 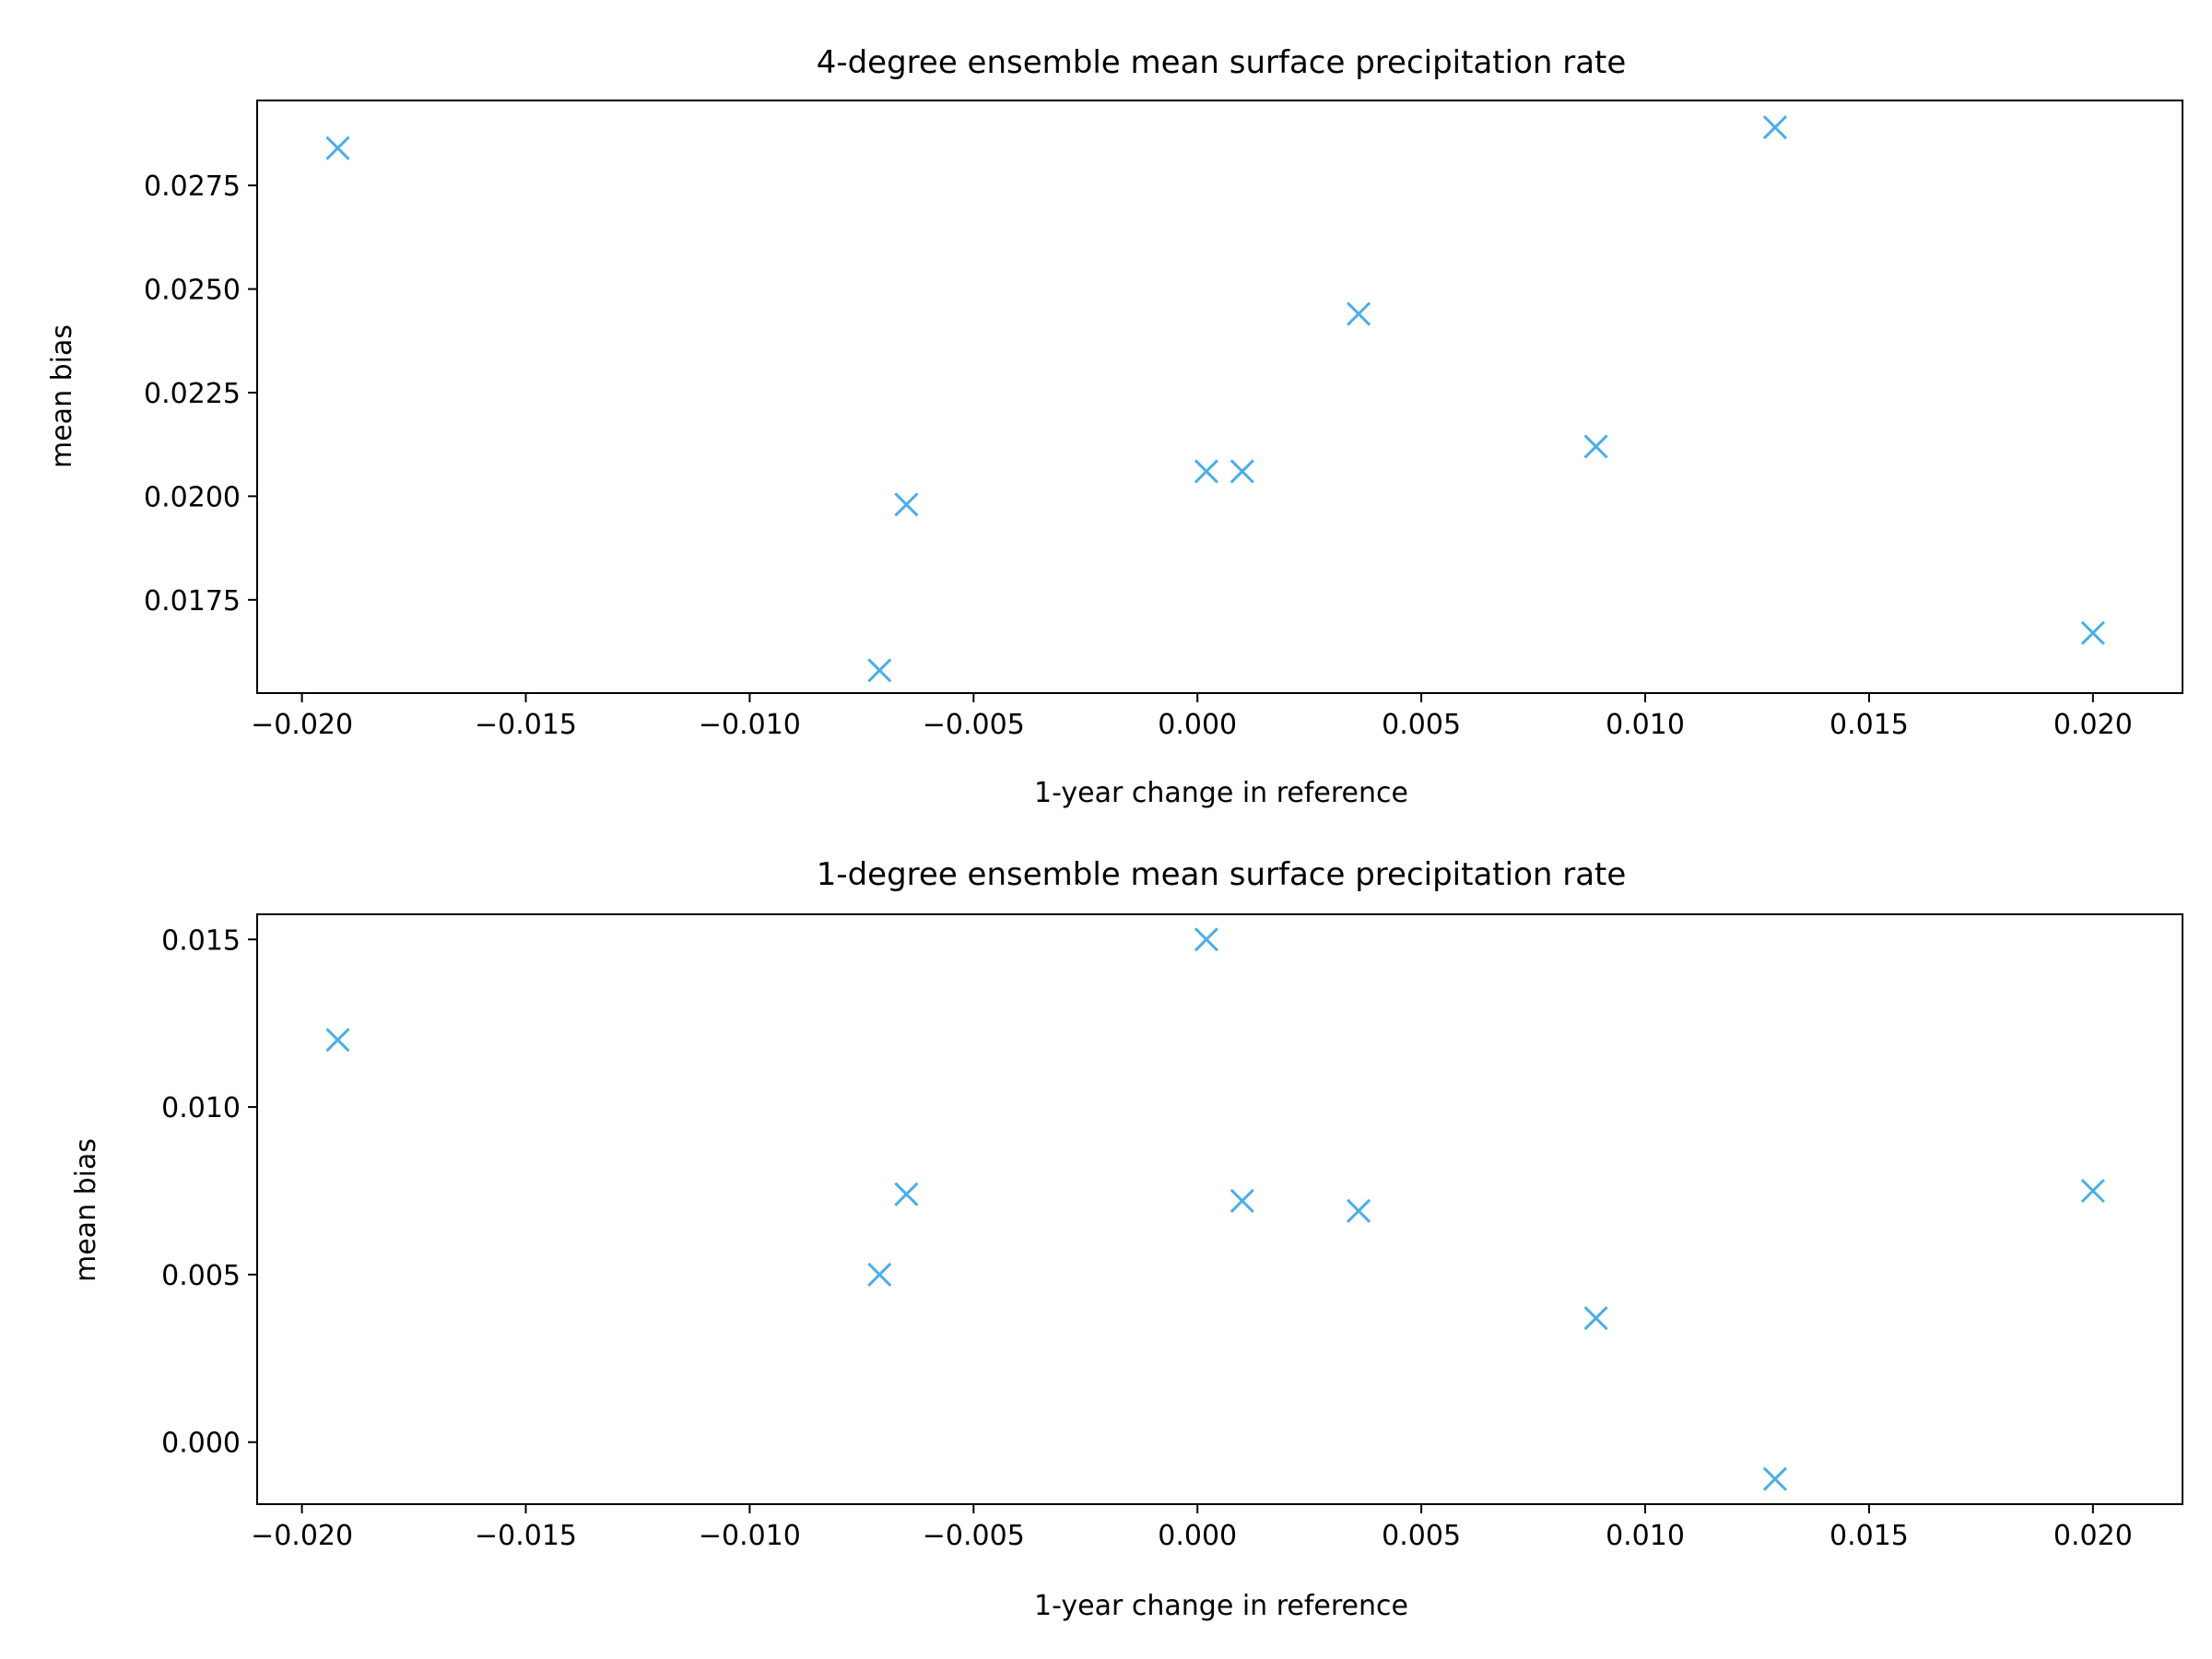 I want to click on bottom-chart-x-tick-label: 0.005, so click(x=1421, y=1536).